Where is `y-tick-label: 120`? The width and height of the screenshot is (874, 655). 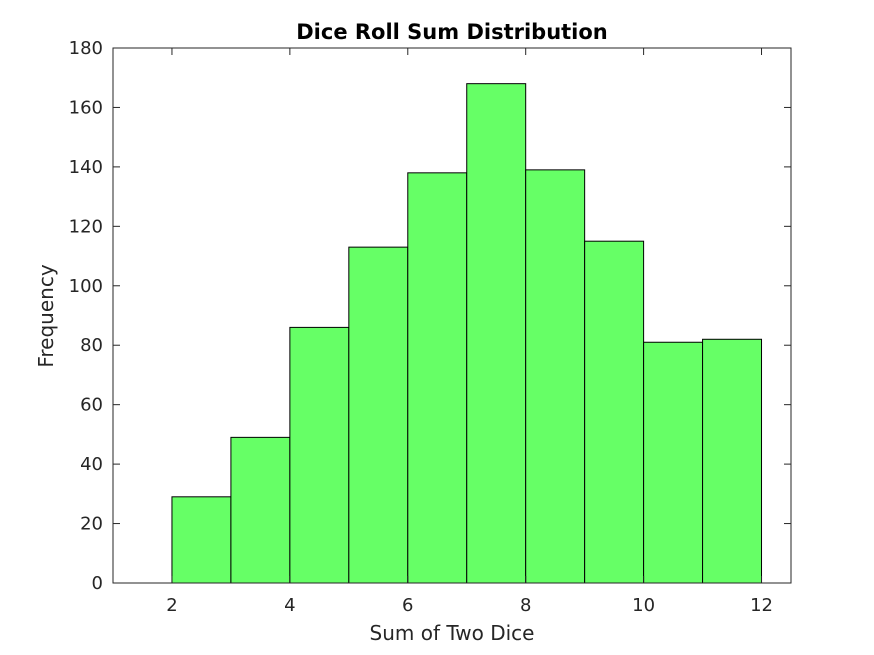
y-tick-label: 120 is located at coordinates (86, 226).